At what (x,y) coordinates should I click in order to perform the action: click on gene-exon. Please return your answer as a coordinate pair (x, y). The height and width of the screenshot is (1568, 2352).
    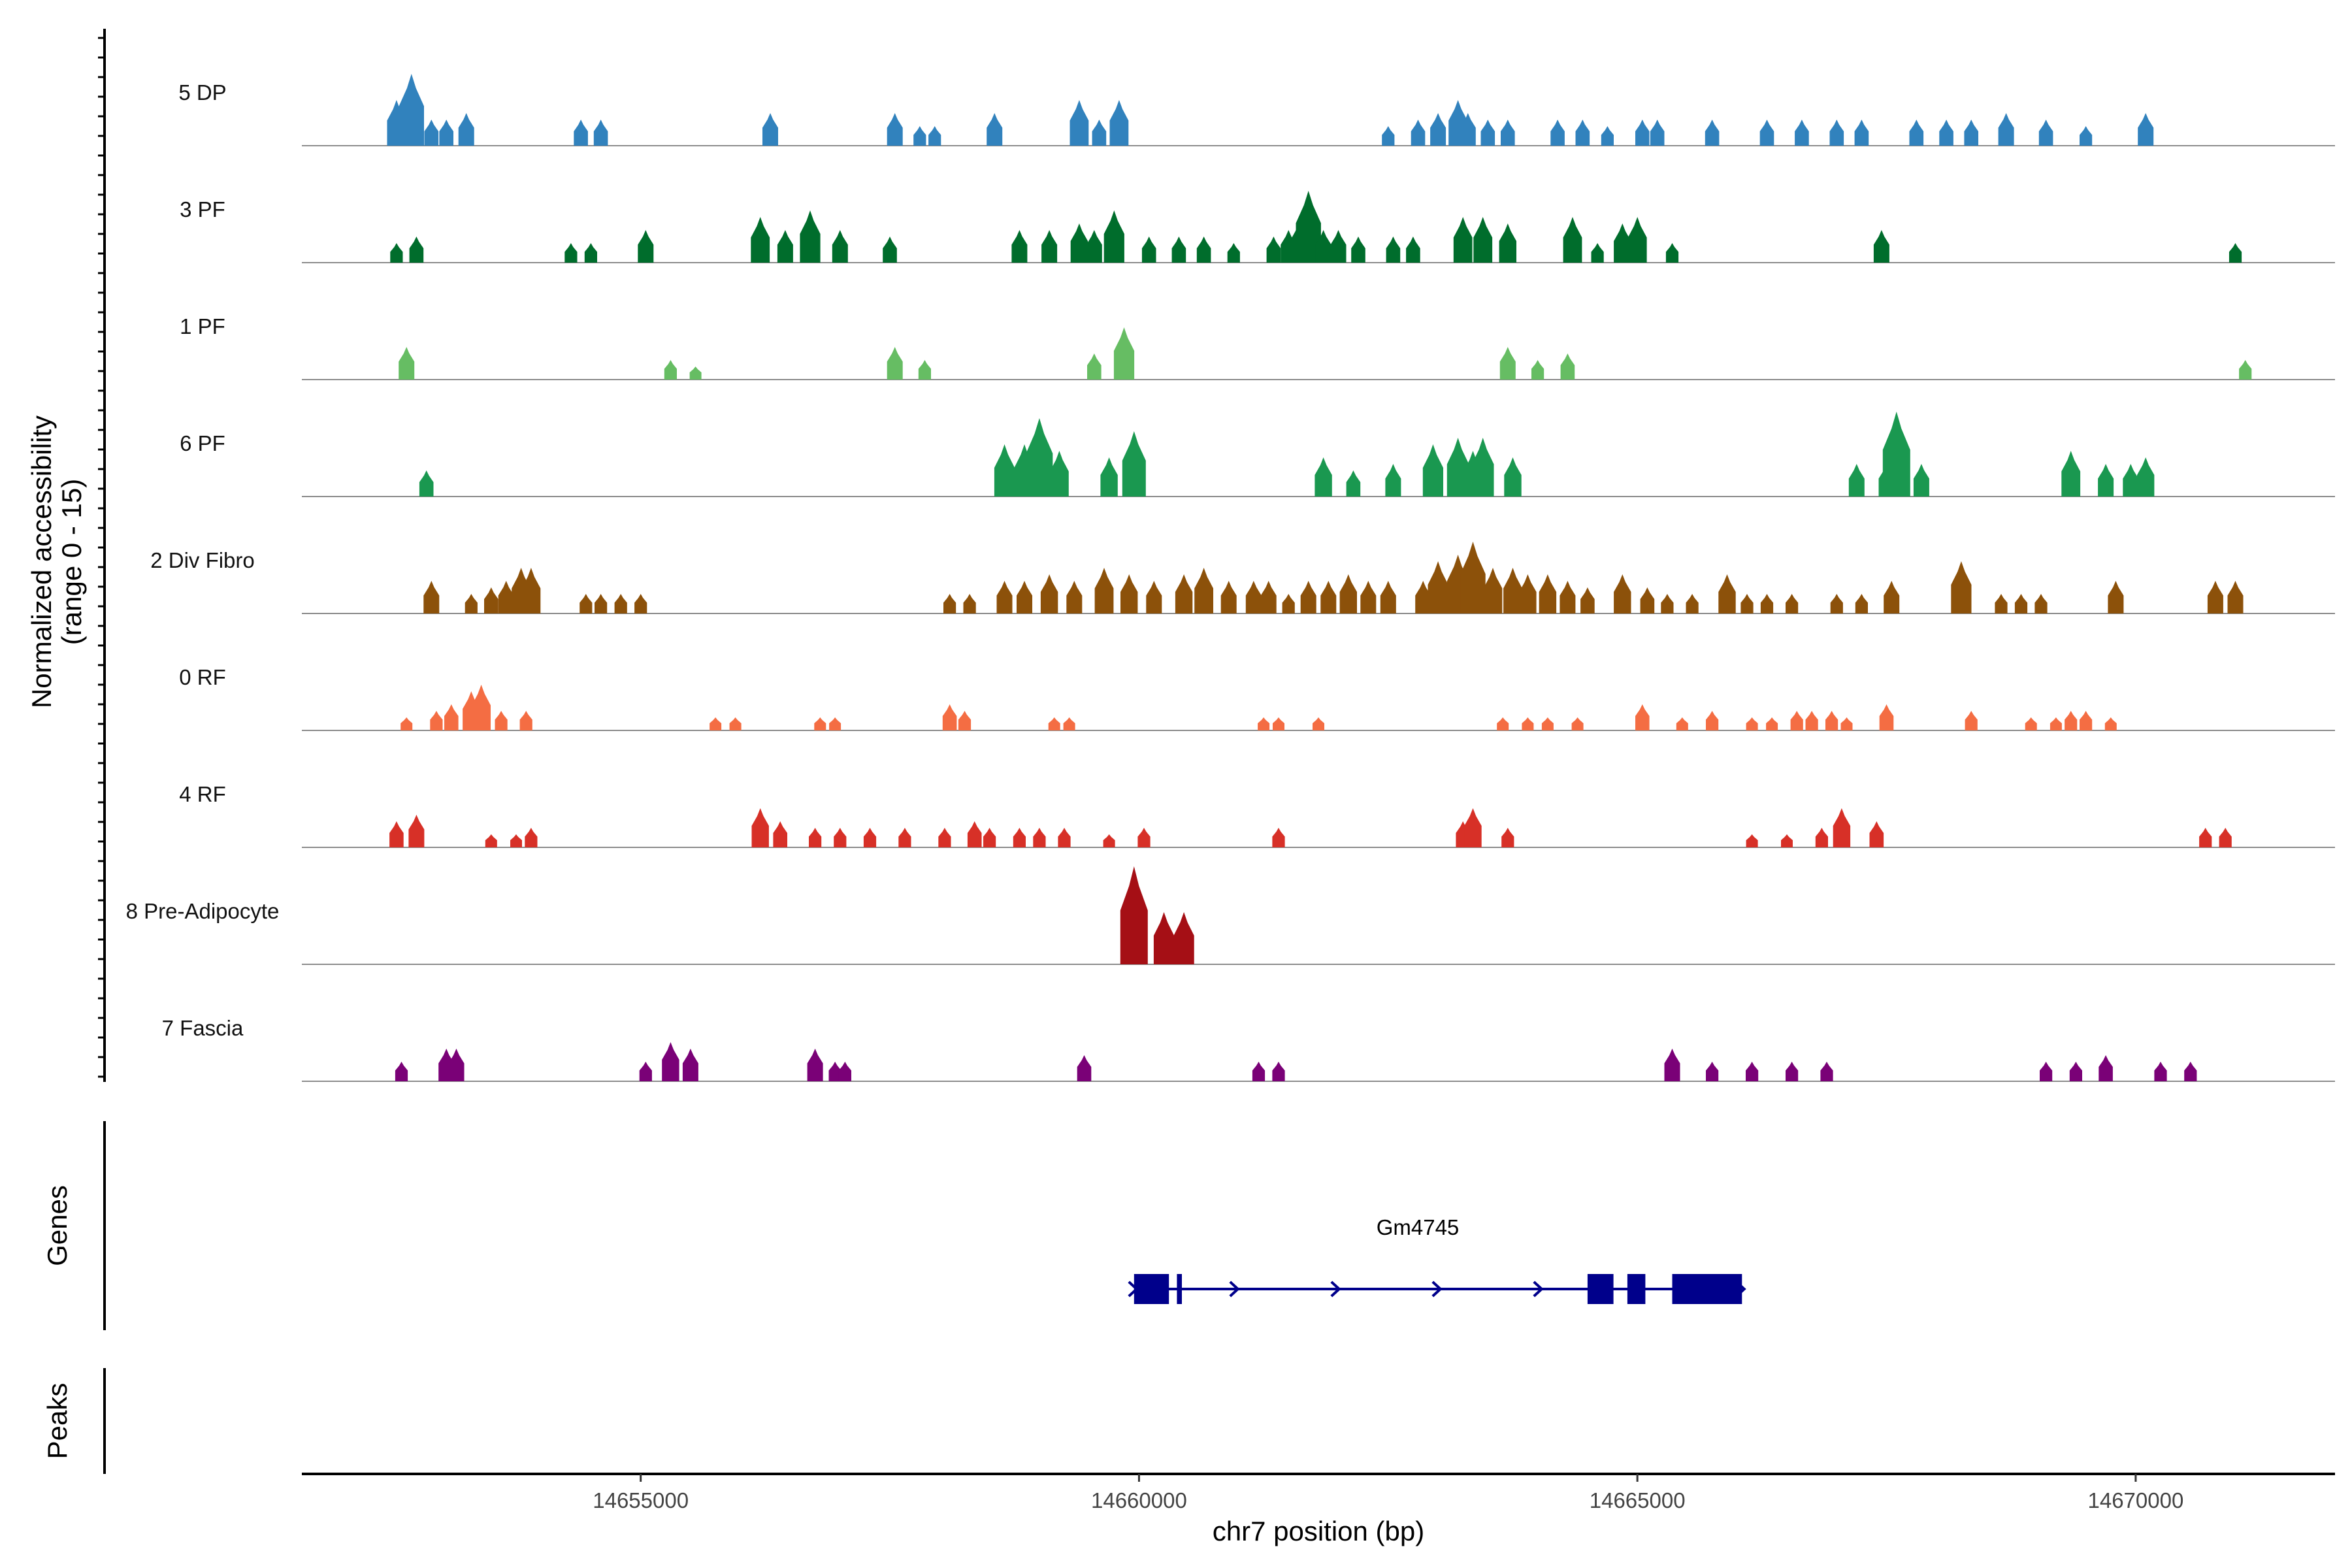
    Looking at the image, I should click on (1179, 1289).